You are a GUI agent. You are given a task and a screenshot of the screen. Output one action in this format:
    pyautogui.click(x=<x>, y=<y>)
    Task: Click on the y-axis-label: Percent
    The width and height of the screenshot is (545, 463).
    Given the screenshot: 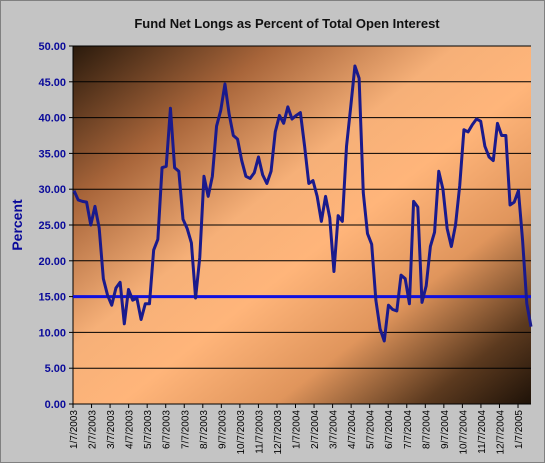 What is the action you would take?
    pyautogui.click(x=17, y=225)
    